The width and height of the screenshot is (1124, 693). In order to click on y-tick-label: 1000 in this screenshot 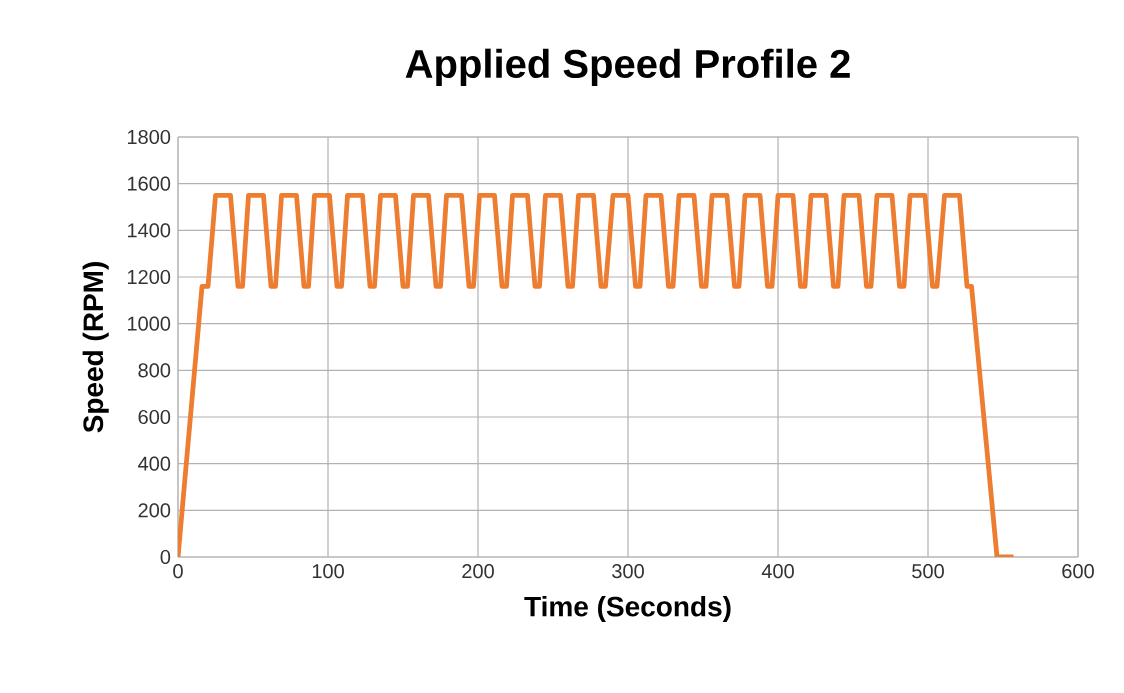, I will do `click(149, 323)`.